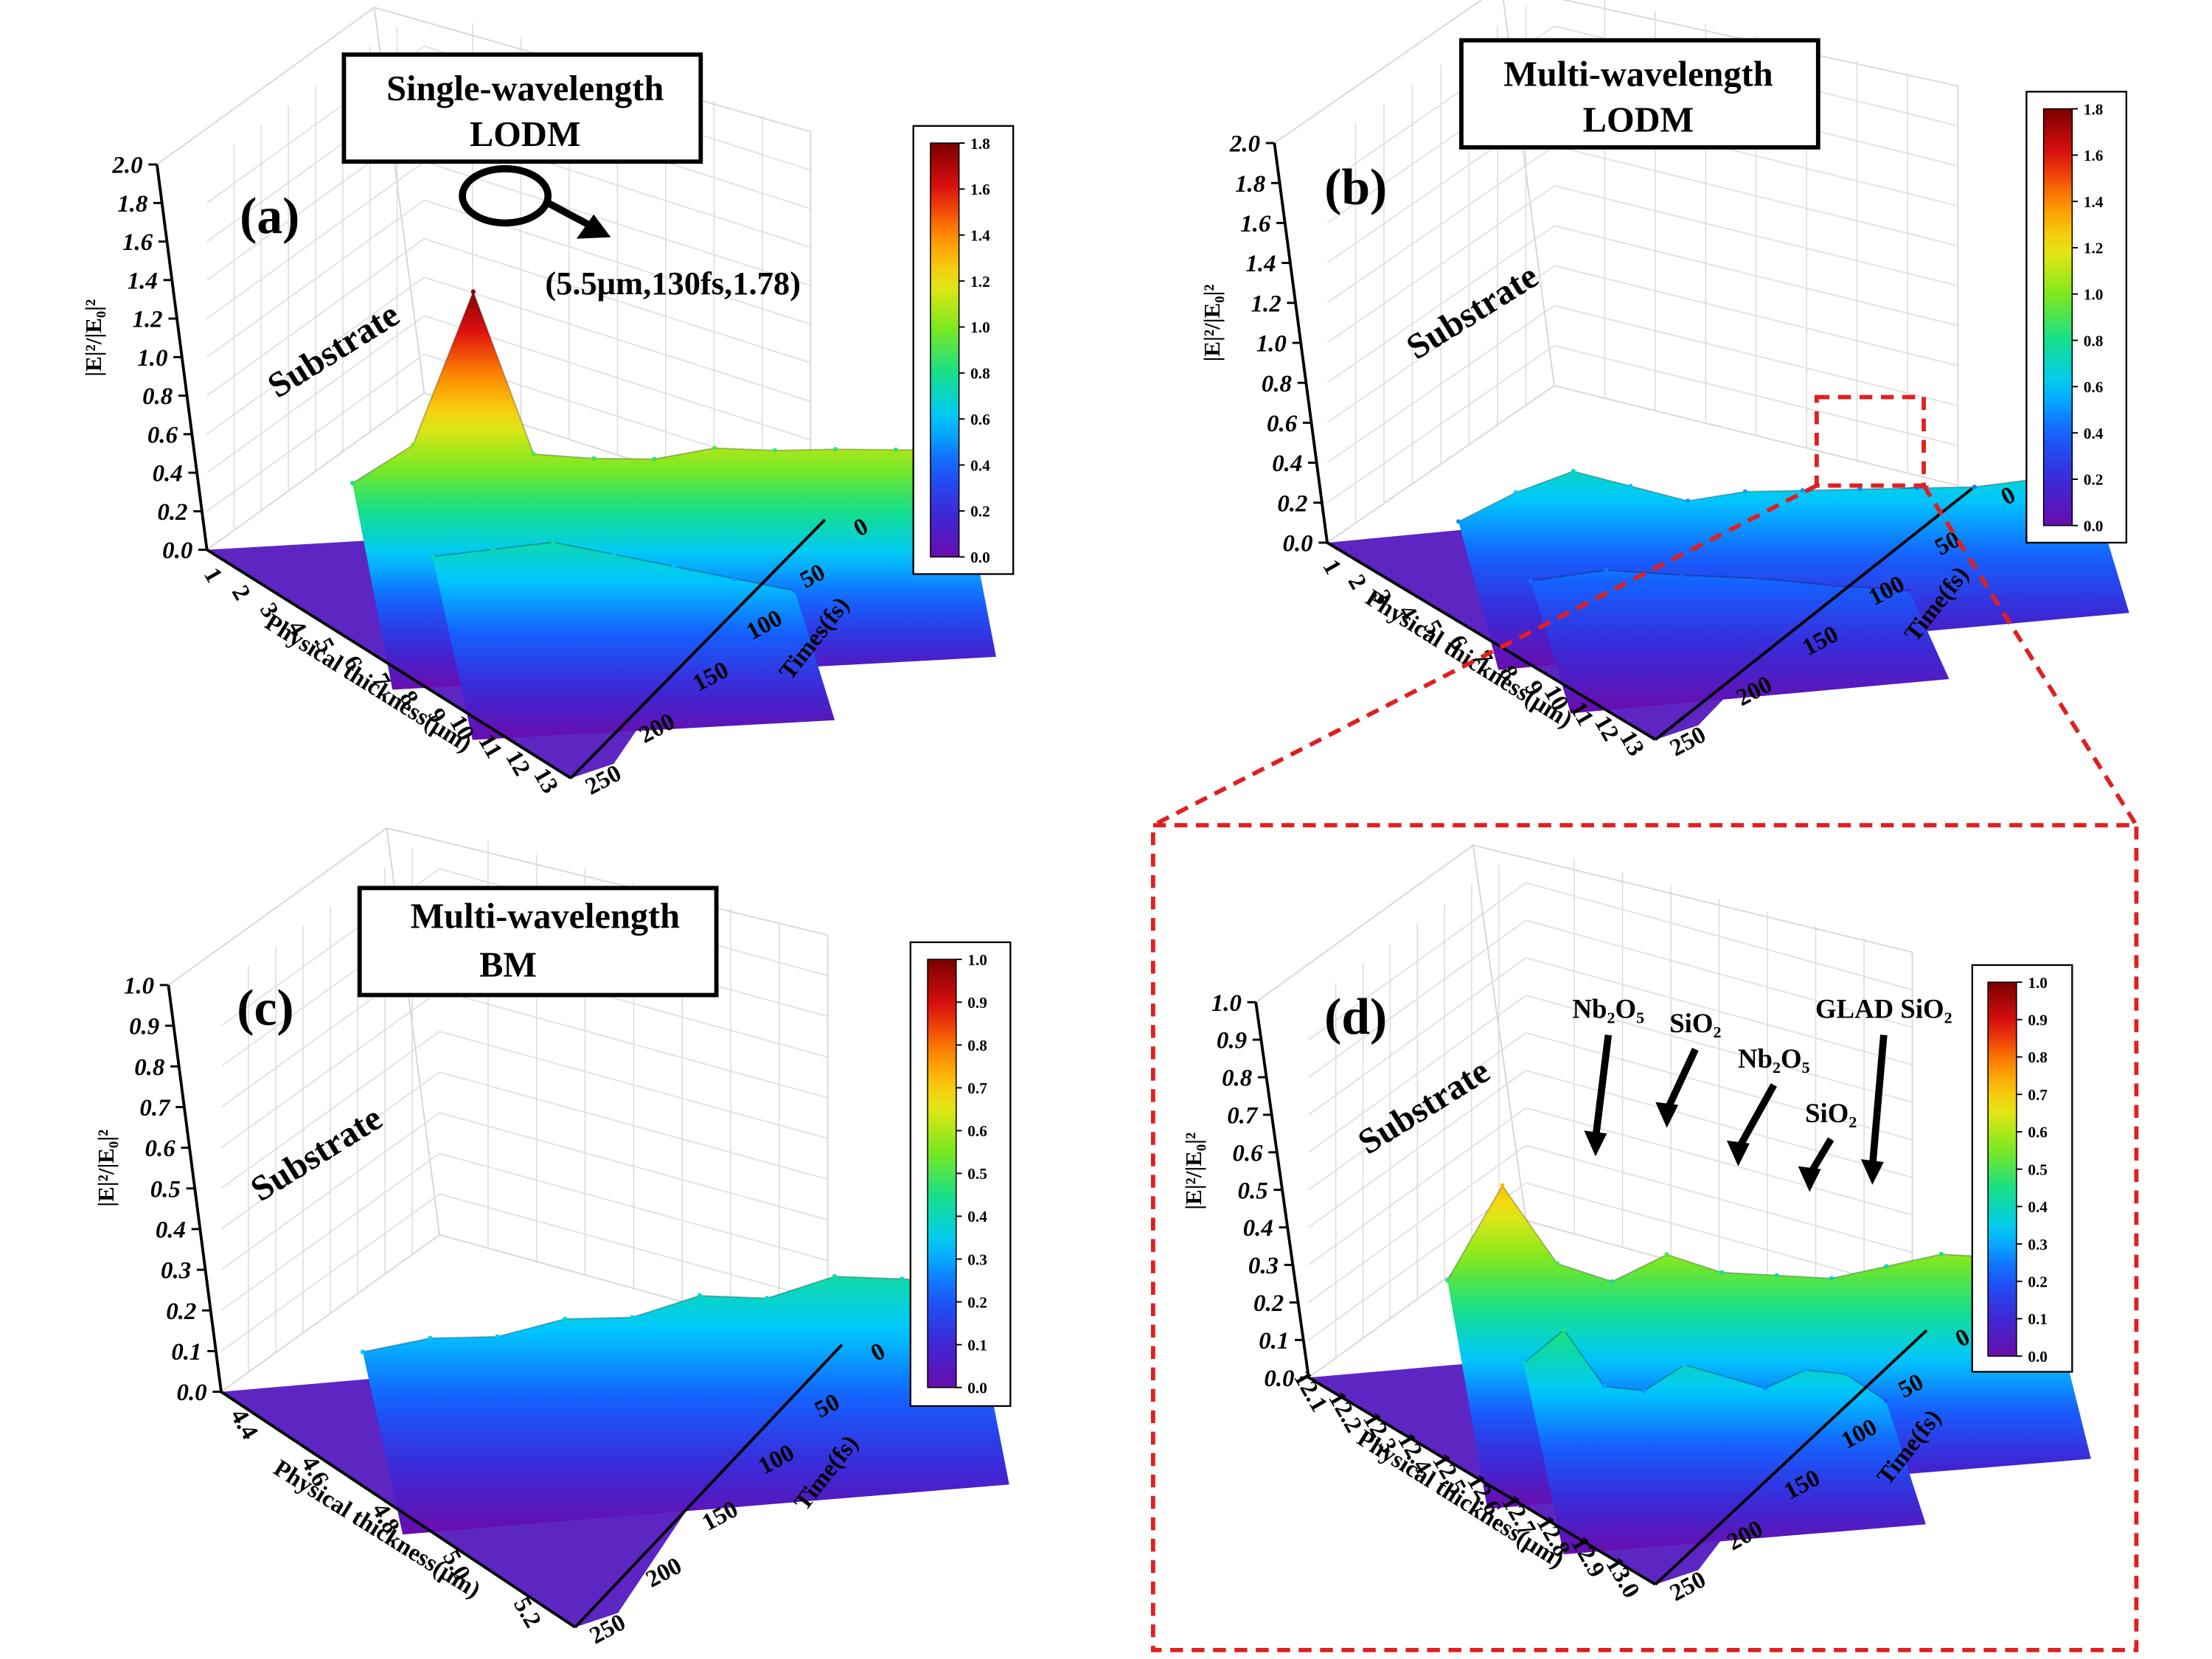 This screenshot has height=1659, width=2212. I want to click on zoom-line-left, so click(1485, 655).